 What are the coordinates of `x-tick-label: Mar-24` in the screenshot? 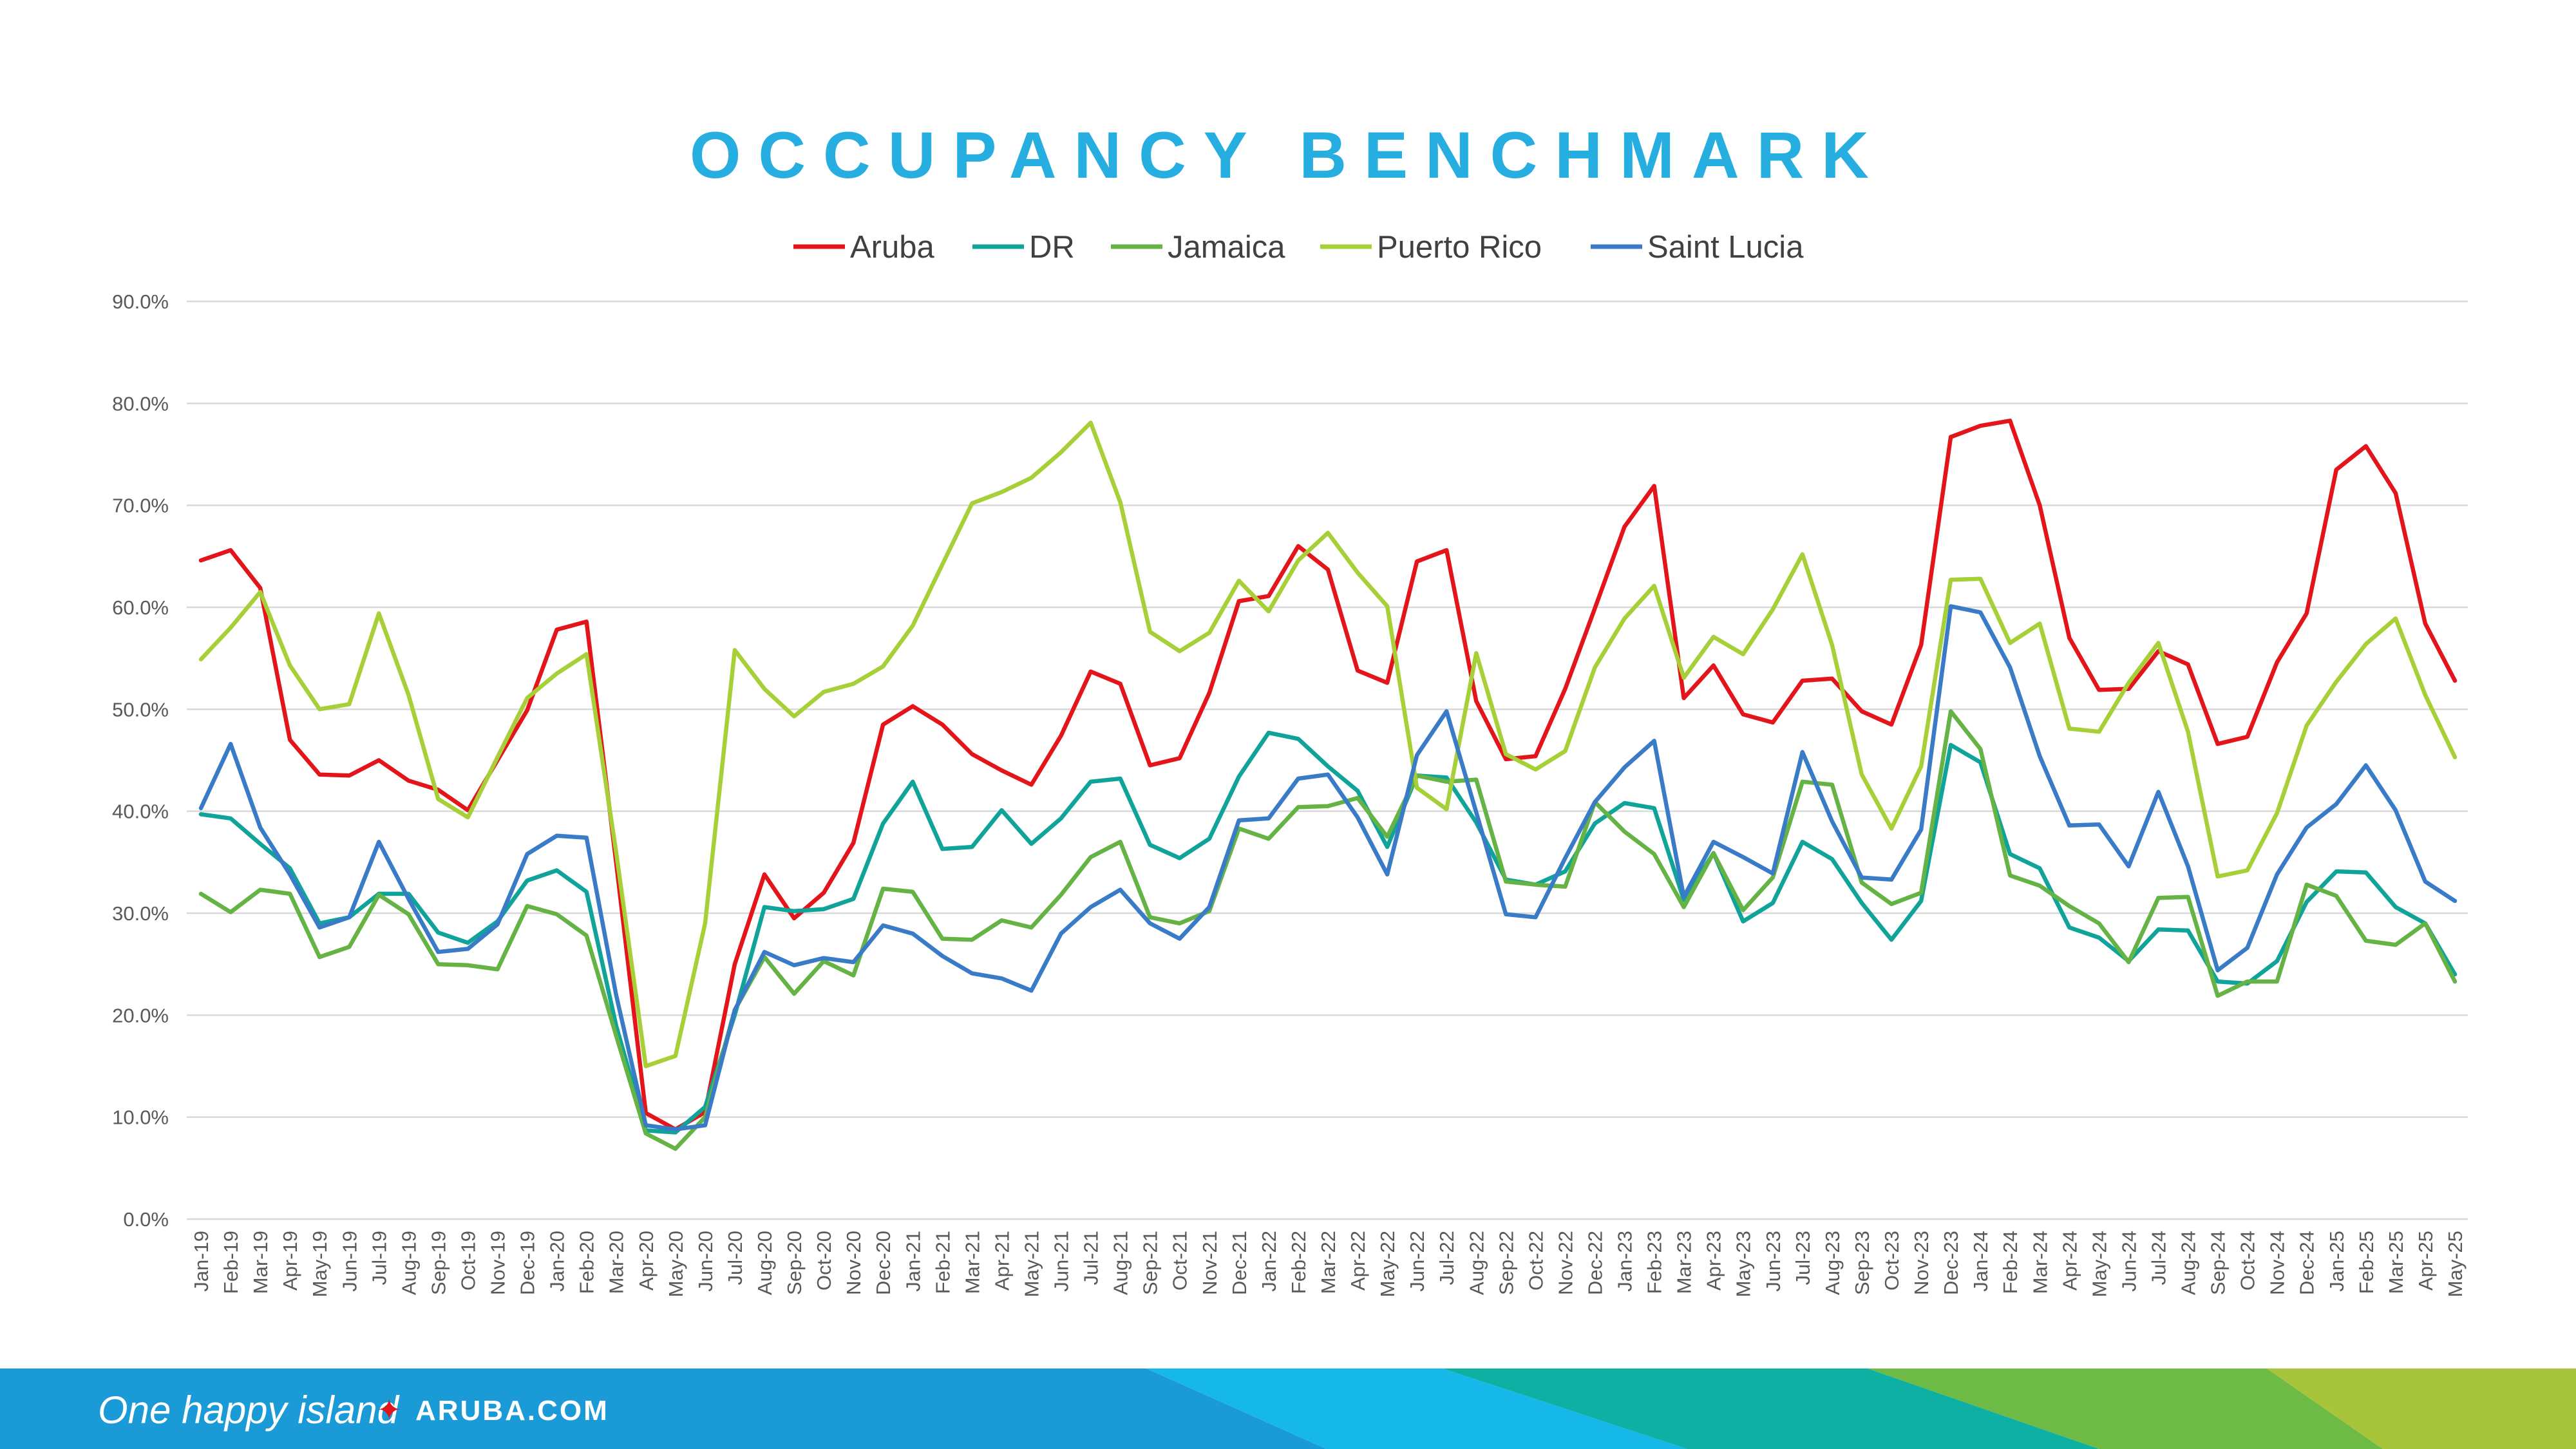 It's located at (2040, 1262).